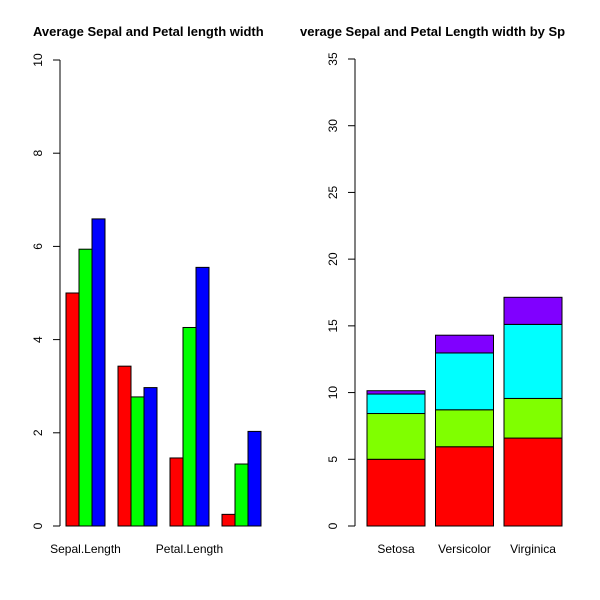 The height and width of the screenshot is (600, 600). I want to click on x-tick-label: Versicolor, so click(464, 549).